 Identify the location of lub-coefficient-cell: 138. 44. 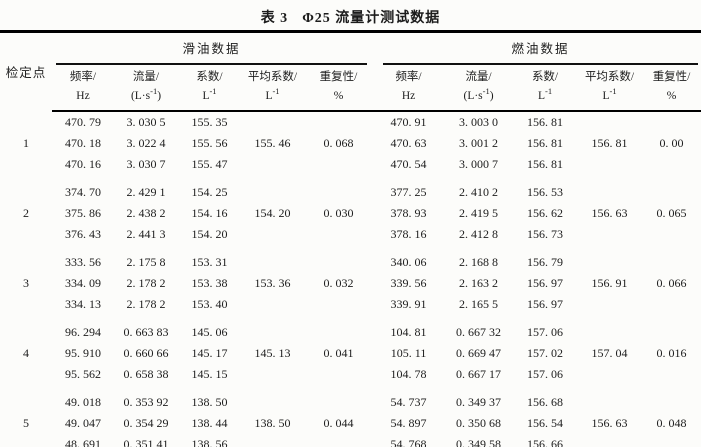
(209, 422).